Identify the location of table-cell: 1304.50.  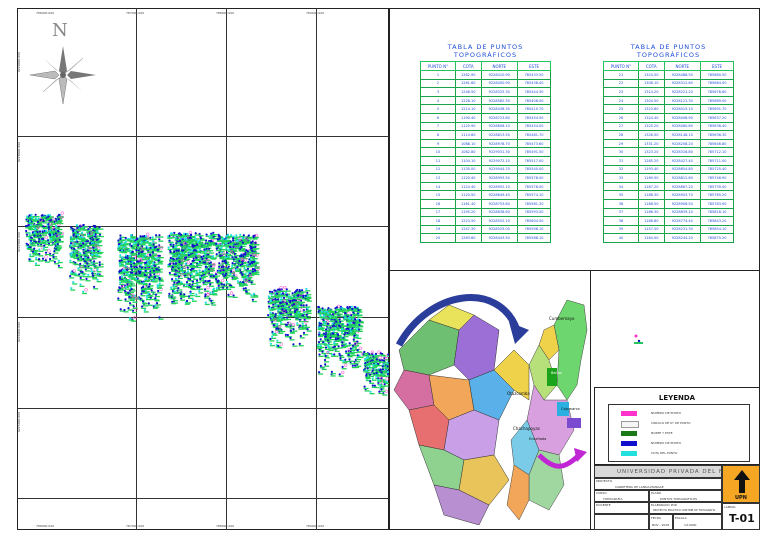
(651, 100).